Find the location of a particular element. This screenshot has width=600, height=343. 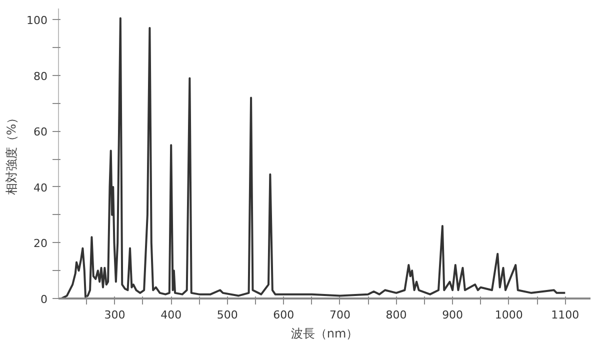

y-tick-label: 0 is located at coordinates (44, 299).